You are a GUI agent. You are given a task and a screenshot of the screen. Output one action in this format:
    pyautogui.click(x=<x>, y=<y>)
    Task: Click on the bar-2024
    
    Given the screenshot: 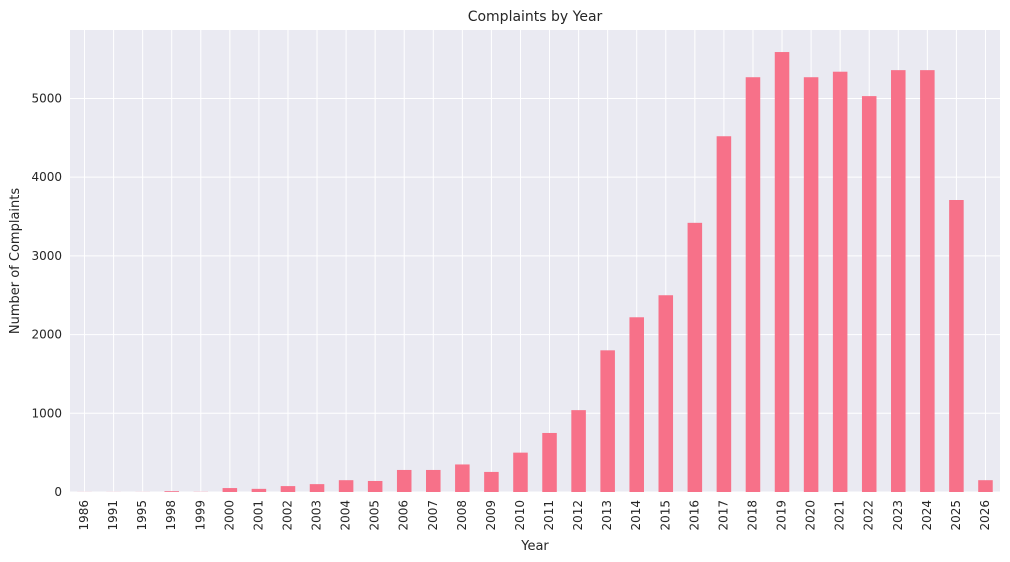 What is the action you would take?
    pyautogui.click(x=927, y=281)
    